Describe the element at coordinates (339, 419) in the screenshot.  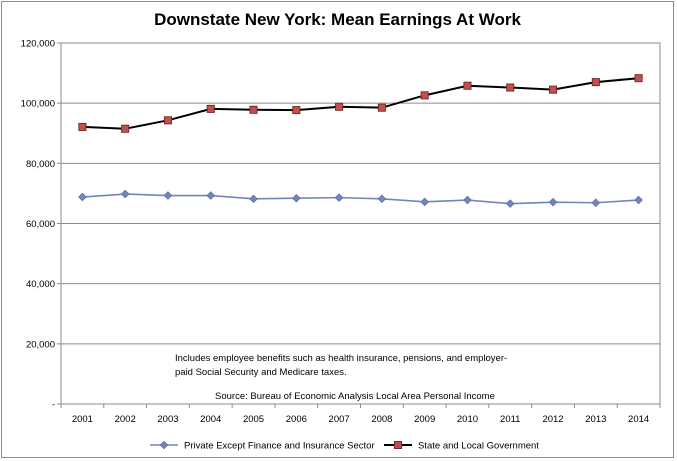
I see `x-tick-label: 2007` at that location.